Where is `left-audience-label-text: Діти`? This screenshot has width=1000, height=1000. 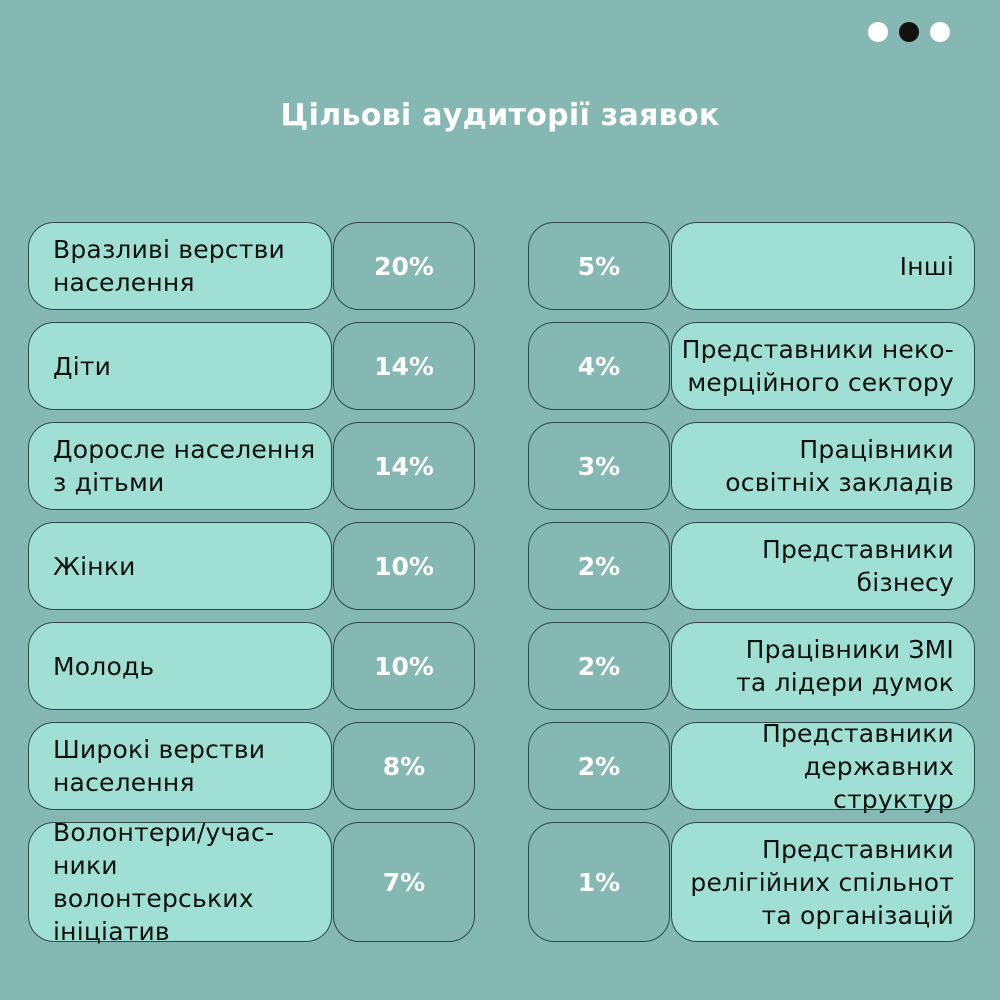 left-audience-label-text: Діти is located at coordinates (82, 366).